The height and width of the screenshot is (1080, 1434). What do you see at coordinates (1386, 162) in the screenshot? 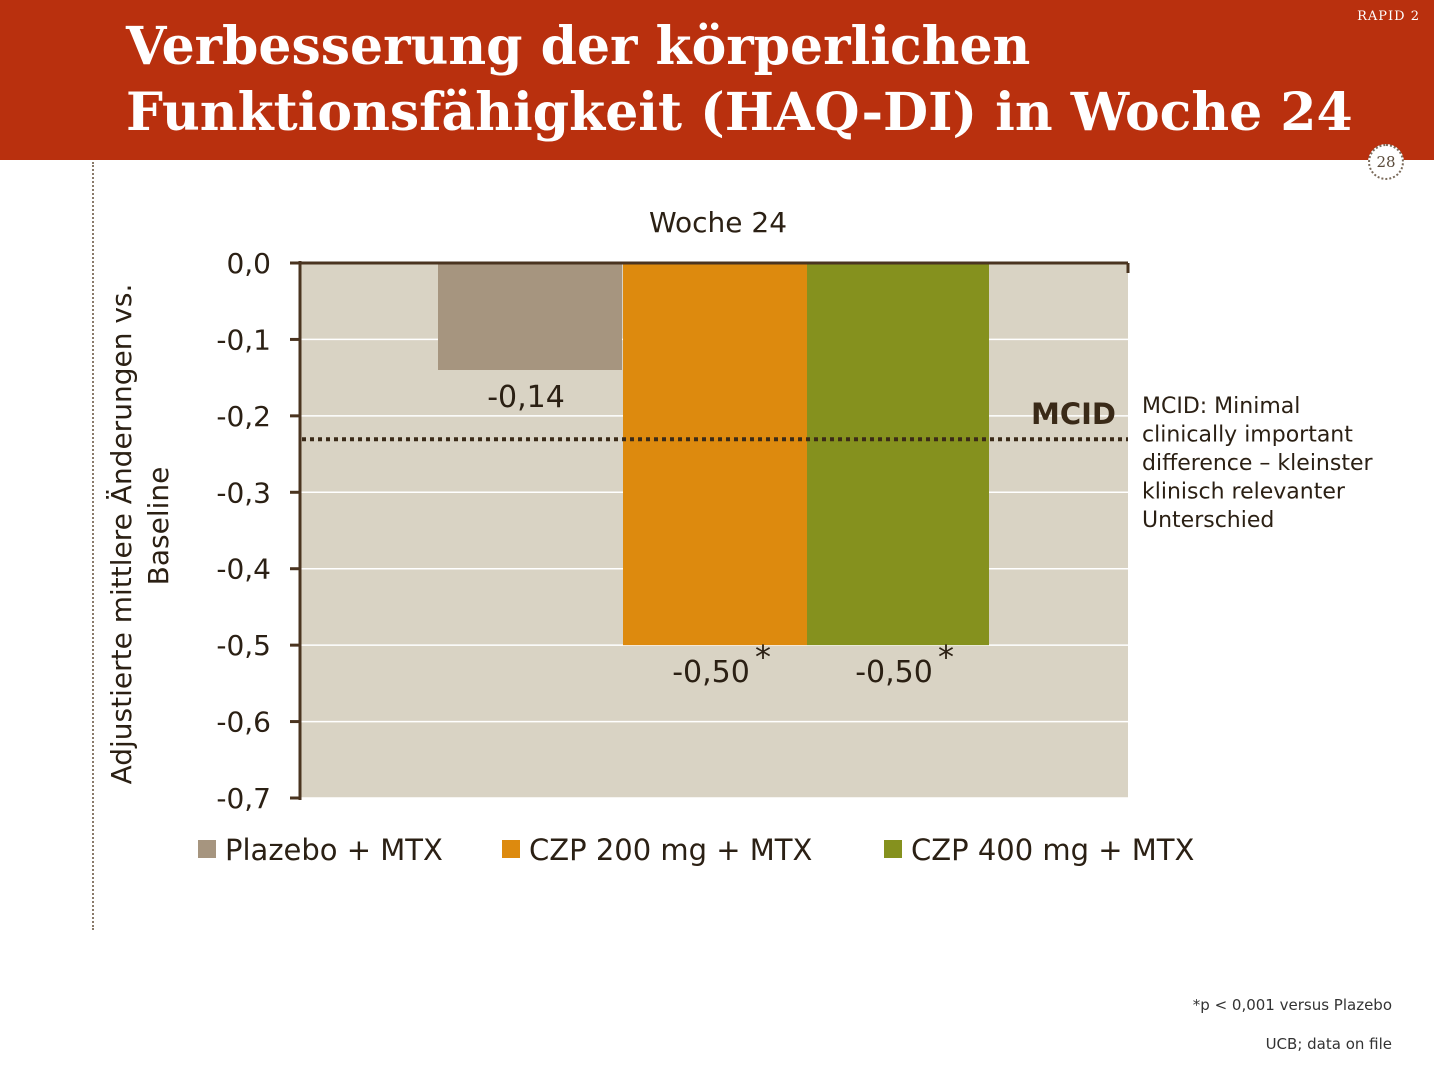
I see `page-number-badge: 28` at bounding box center [1386, 162].